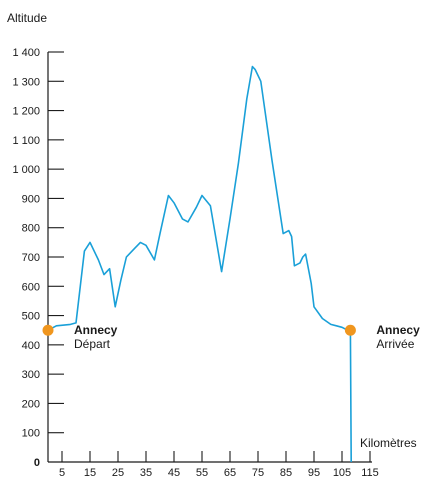 The height and width of the screenshot is (478, 426). I want to click on y-tick-label: 1 300, so click(26, 82).